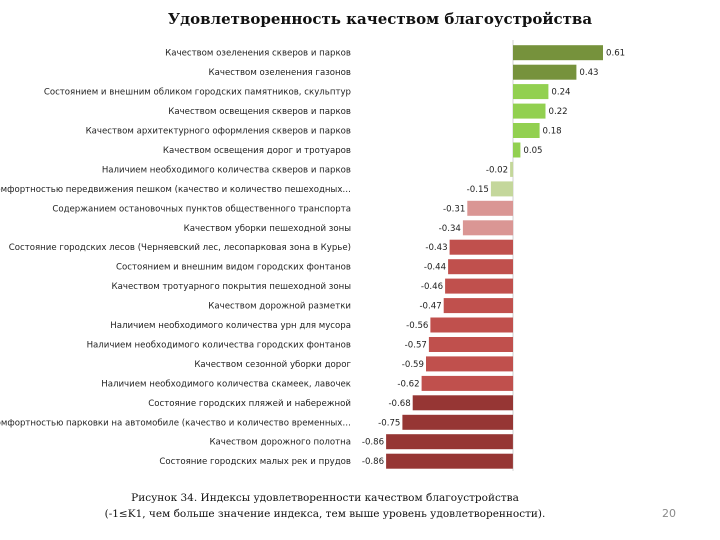 The image size is (720, 540). I want to click on value-label-10: -0.43, so click(436, 248).